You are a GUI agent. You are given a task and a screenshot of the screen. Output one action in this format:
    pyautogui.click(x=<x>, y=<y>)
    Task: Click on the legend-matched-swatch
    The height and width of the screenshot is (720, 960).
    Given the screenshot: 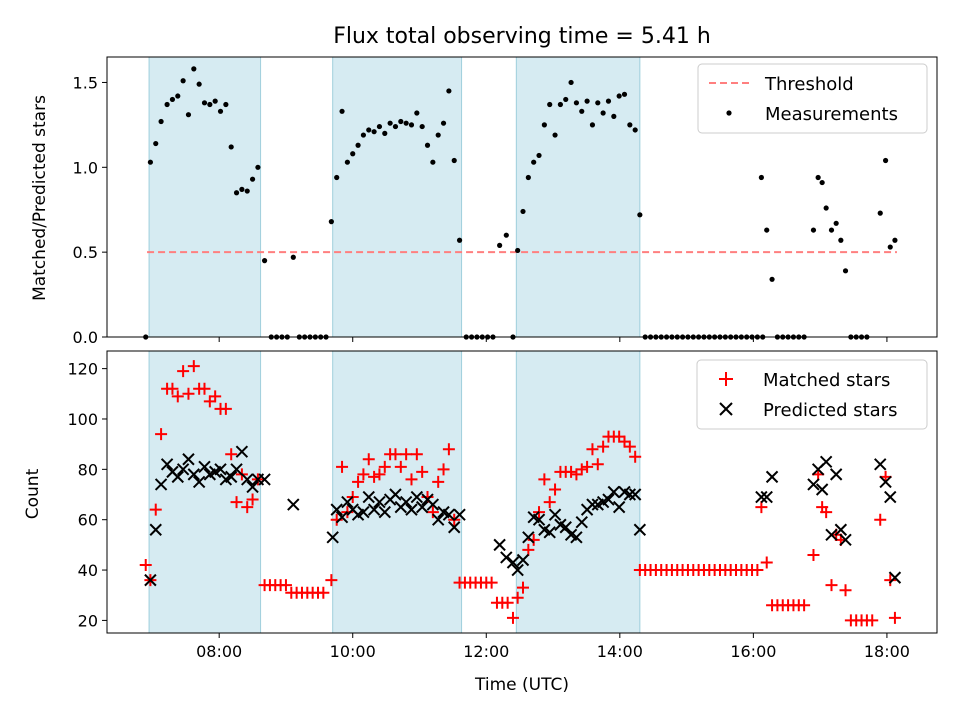 What is the action you would take?
    pyautogui.click(x=726, y=379)
    